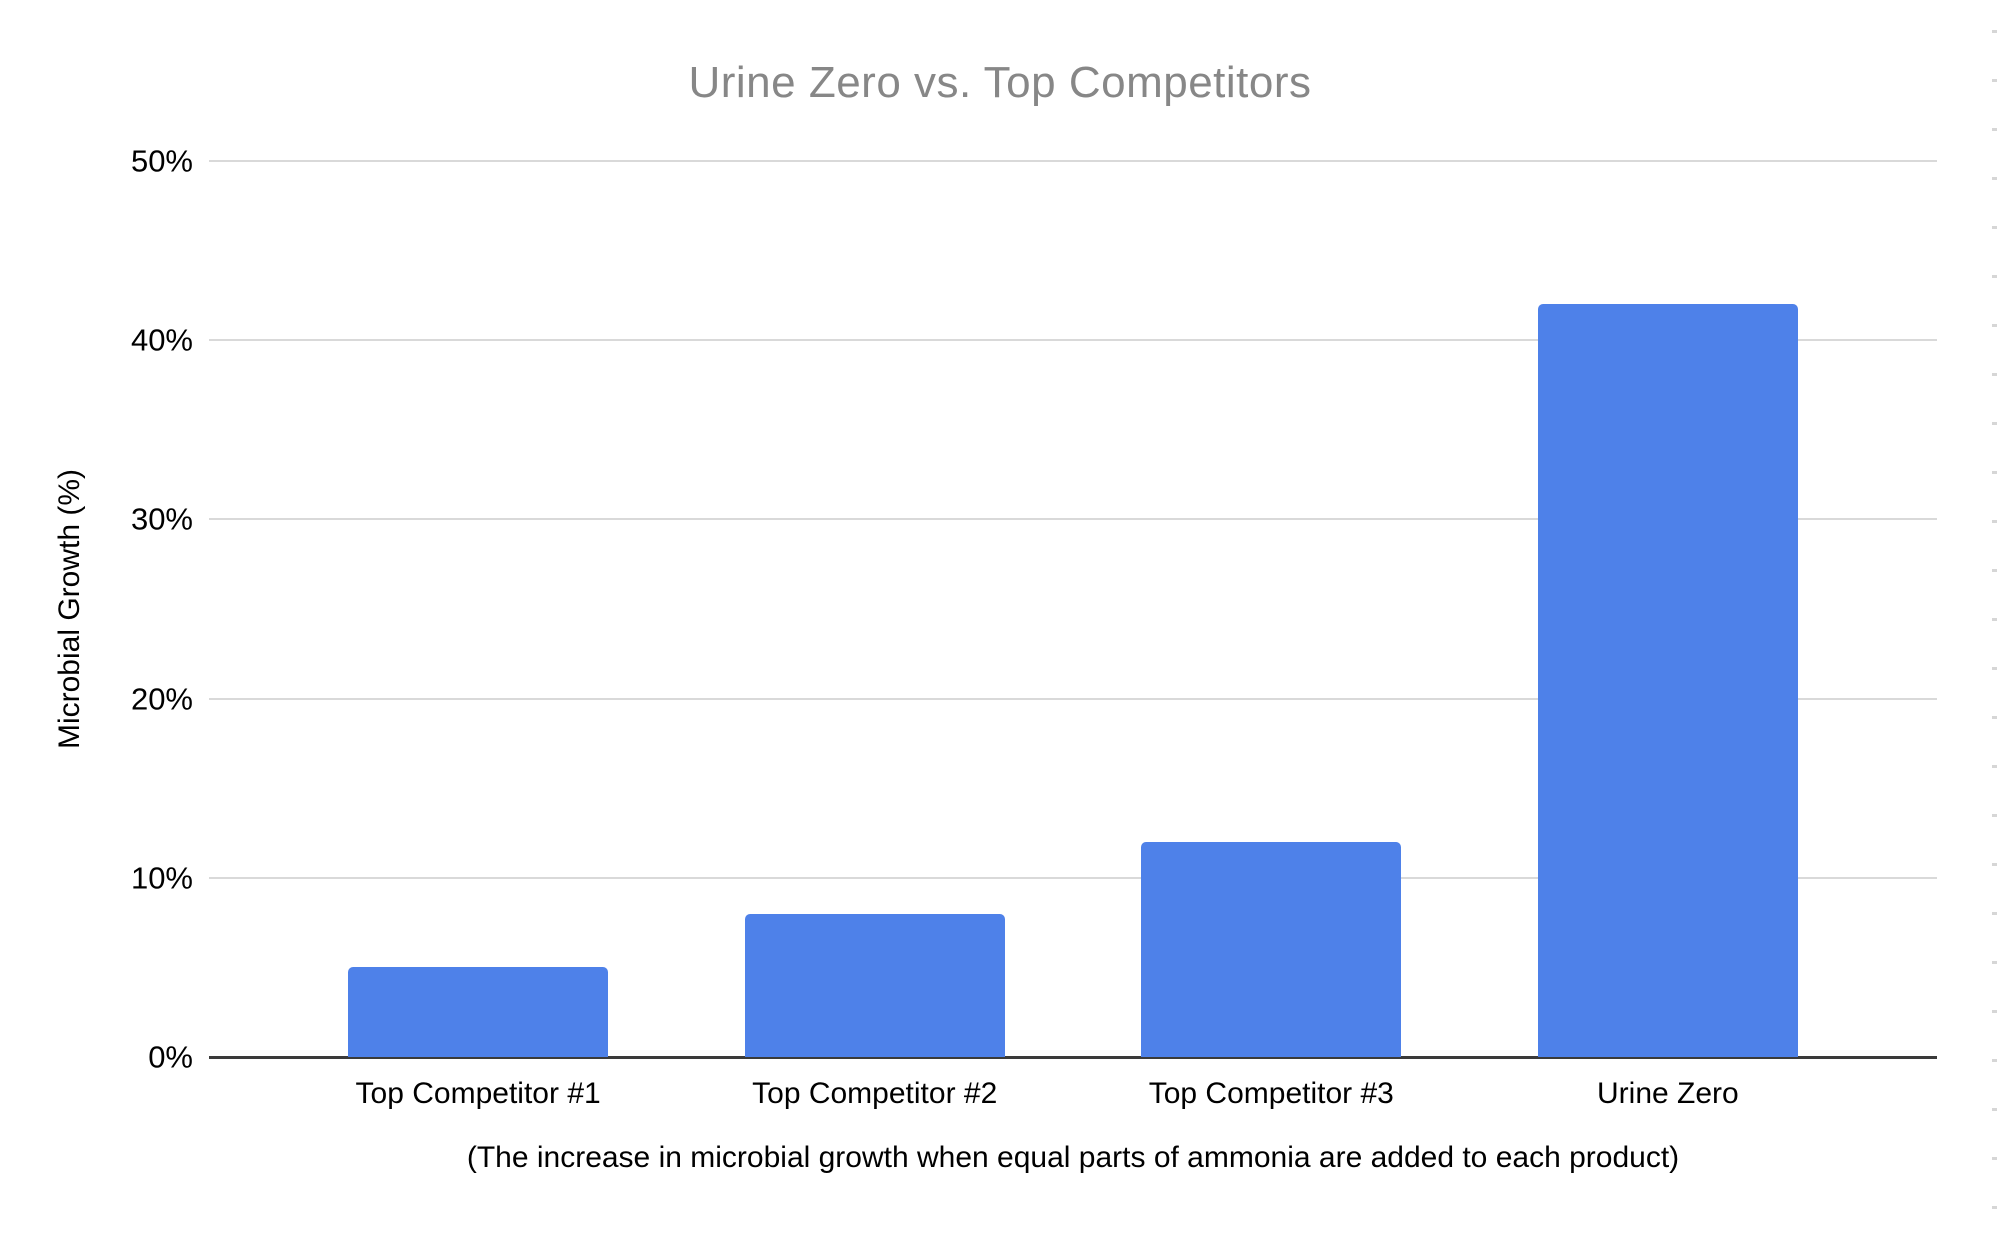 The width and height of the screenshot is (2000, 1236). Describe the element at coordinates (170, 1057) in the screenshot. I see `y-tick-label: 0%` at that location.